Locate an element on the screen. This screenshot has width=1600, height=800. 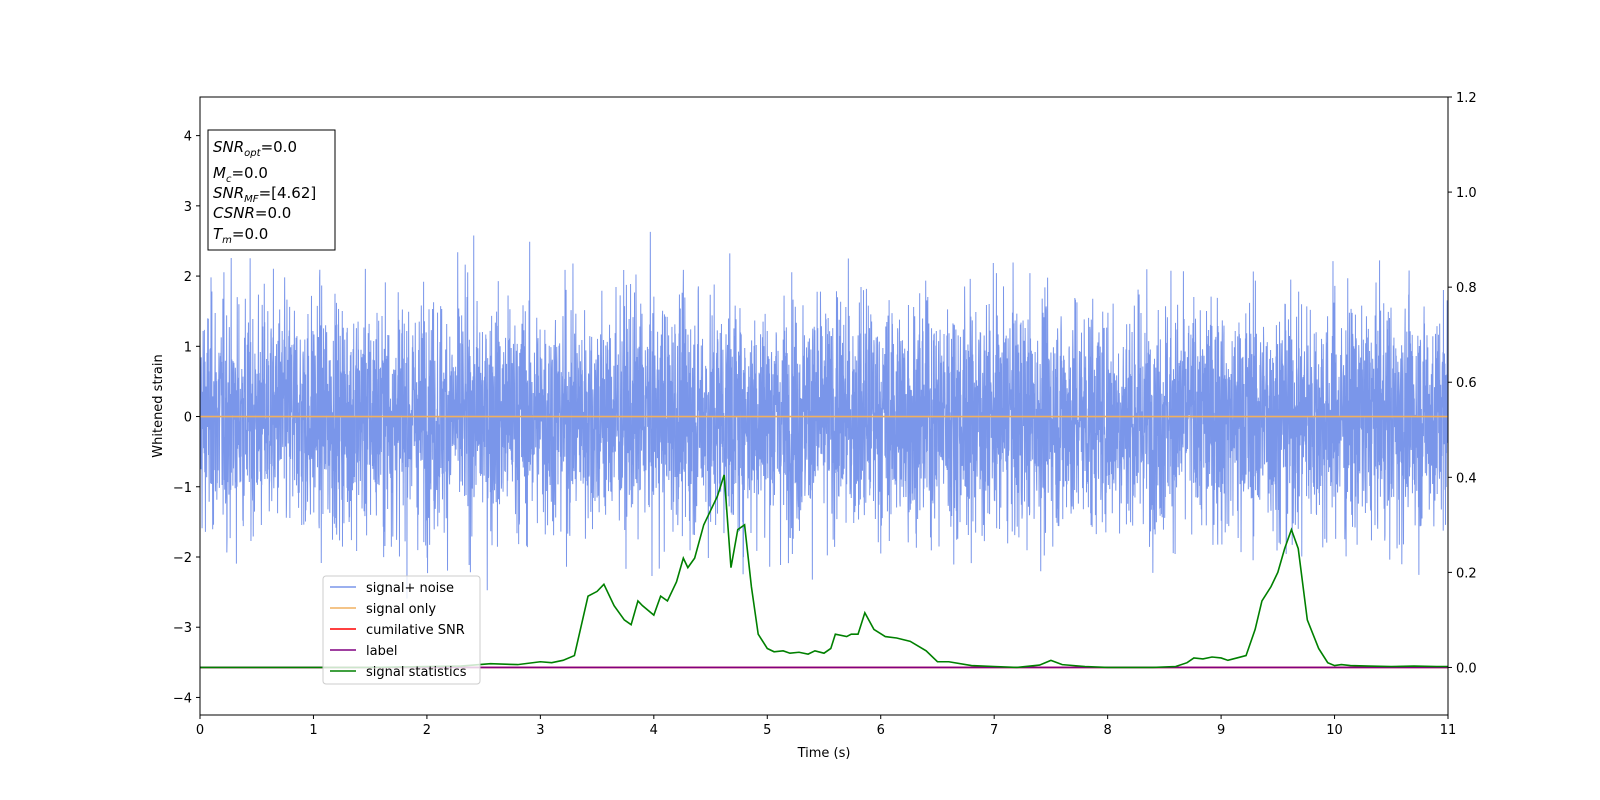
x-tick-label: 9 is located at coordinates (1221, 730).